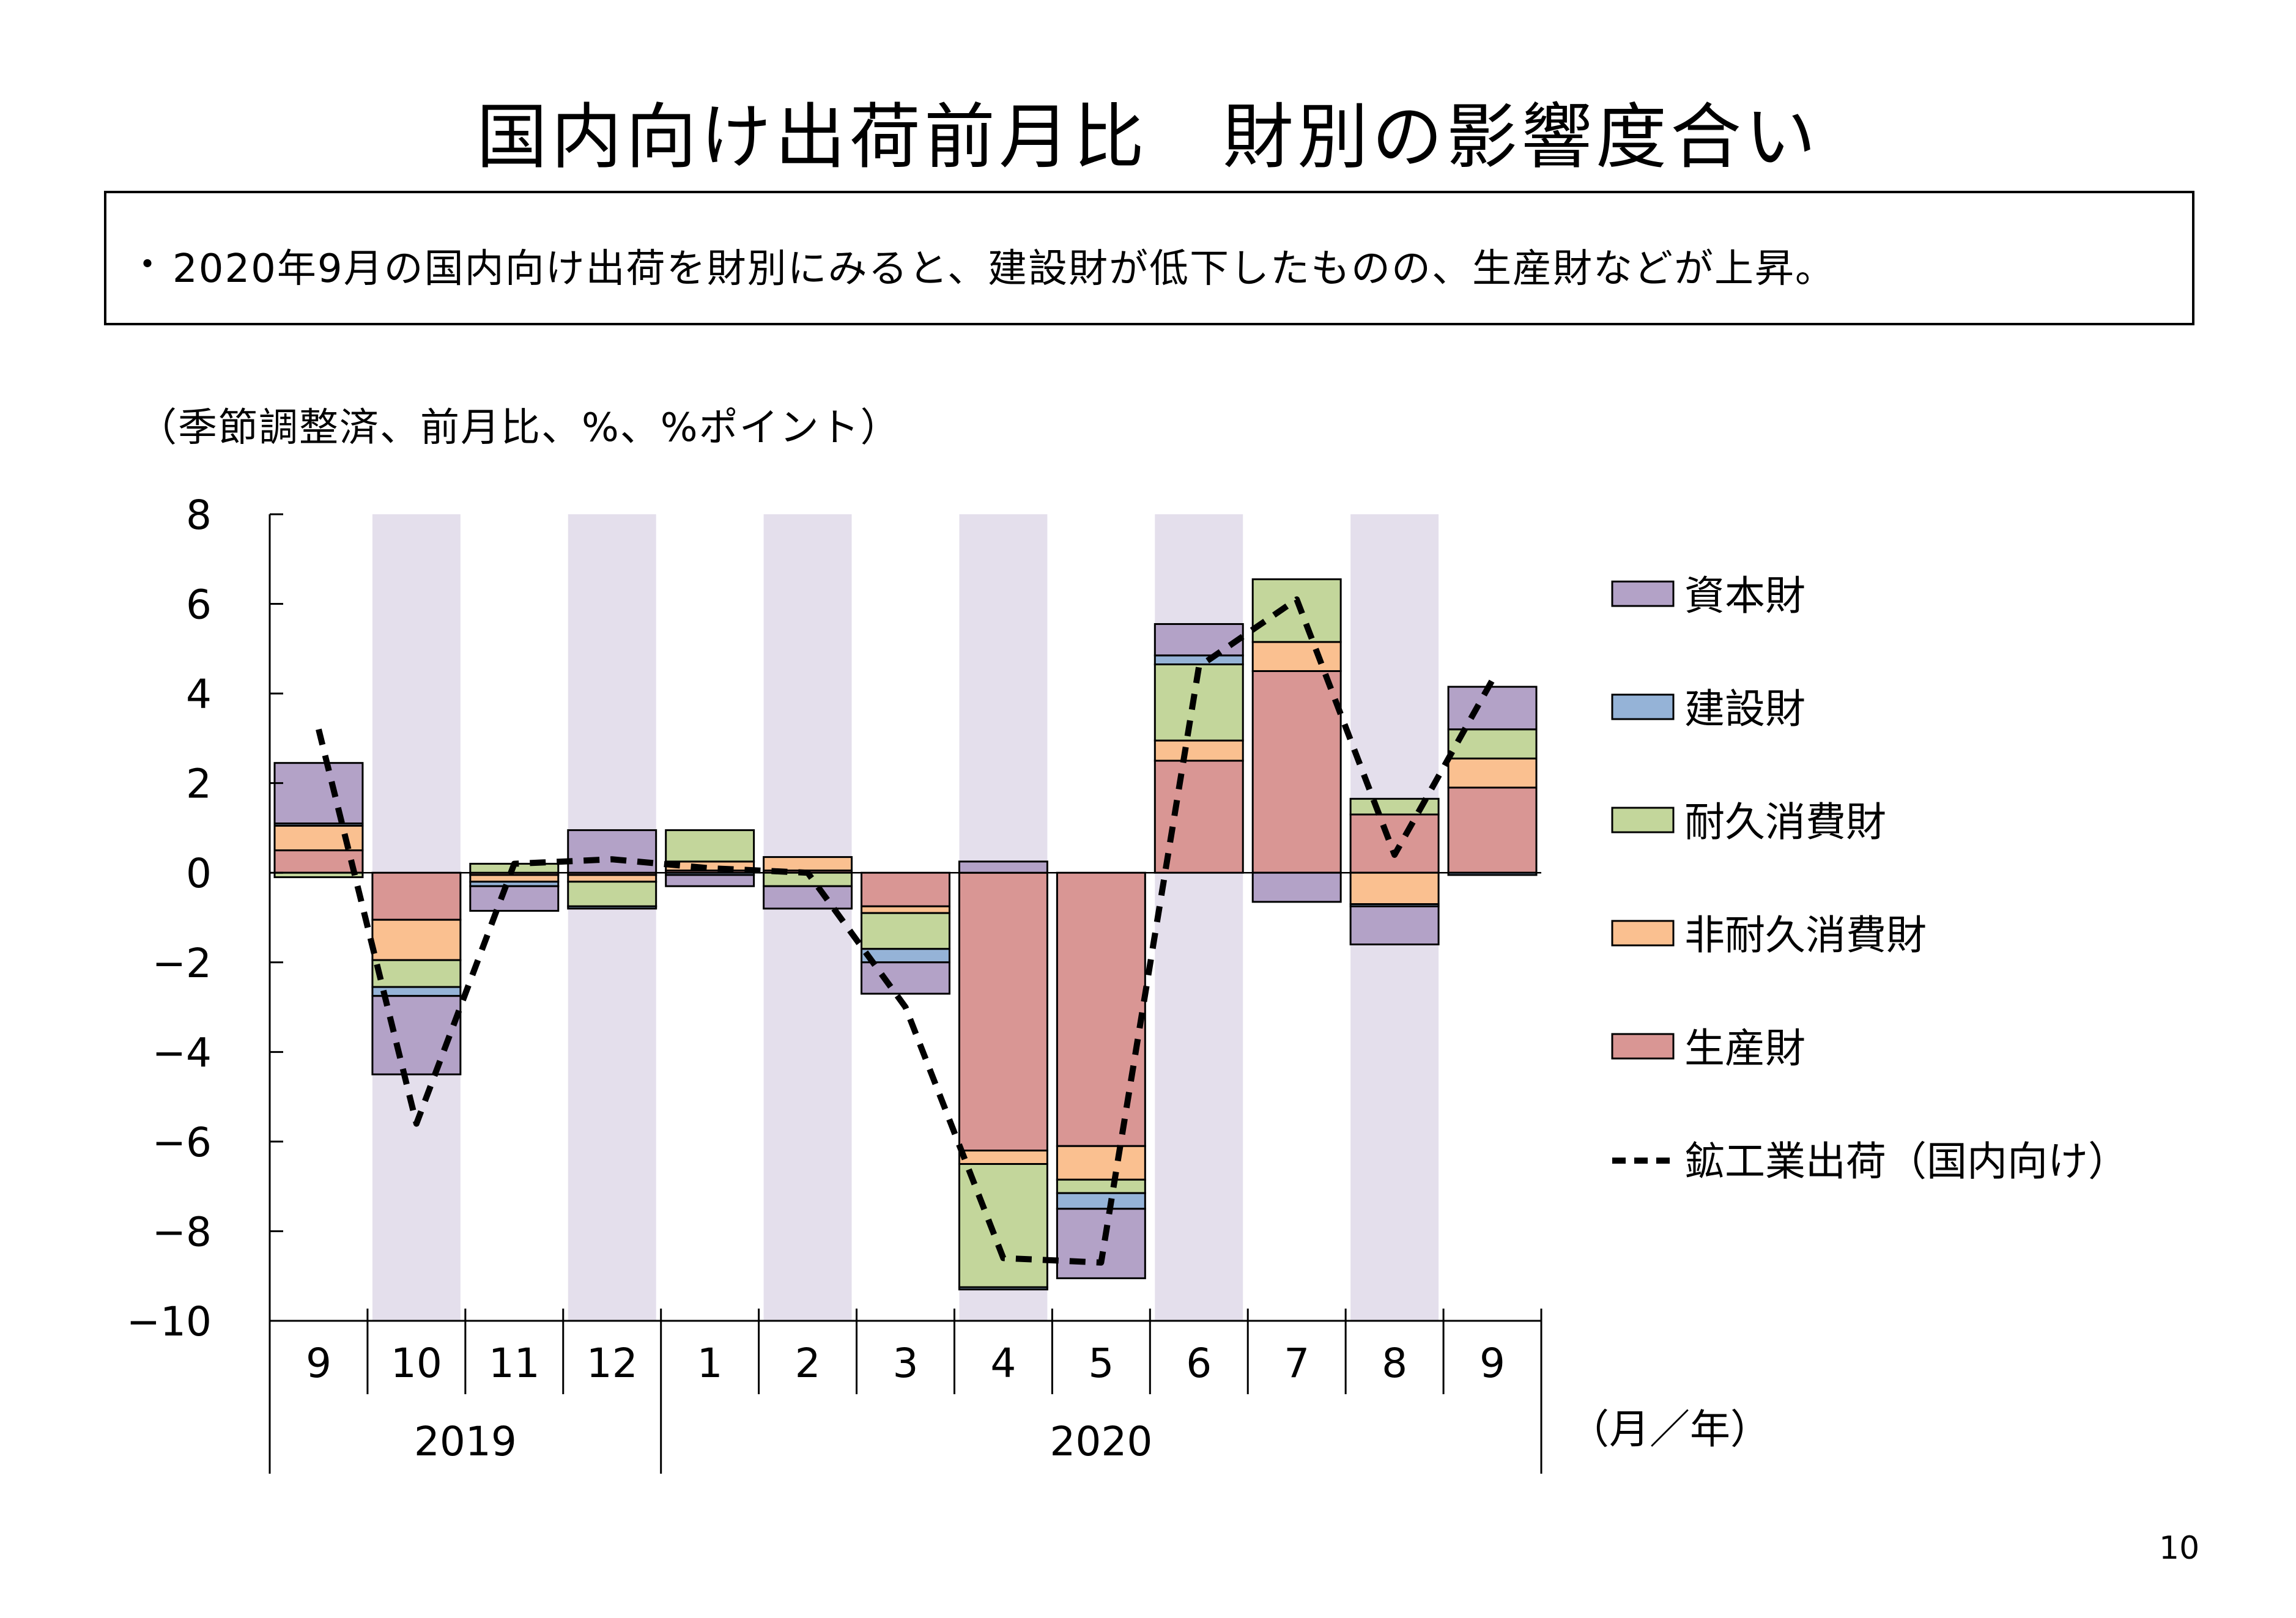 This screenshot has width=2296, height=1618. Describe the element at coordinates (1785, 823) in the screenshot. I see `legend-label: 耐久消費財` at that location.